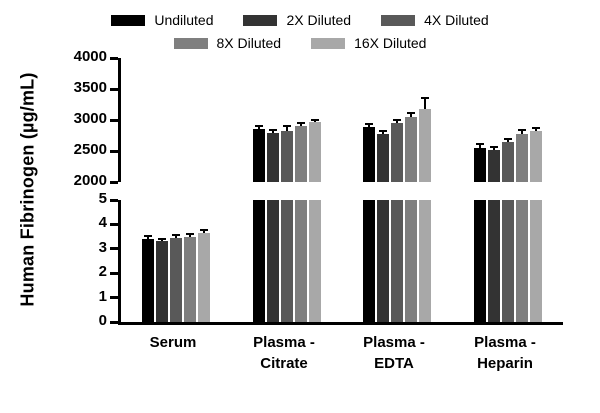 This screenshot has height=413, width=600. Describe the element at coordinates (90, 56) in the screenshot. I see `y-tick-label: 4000` at that location.